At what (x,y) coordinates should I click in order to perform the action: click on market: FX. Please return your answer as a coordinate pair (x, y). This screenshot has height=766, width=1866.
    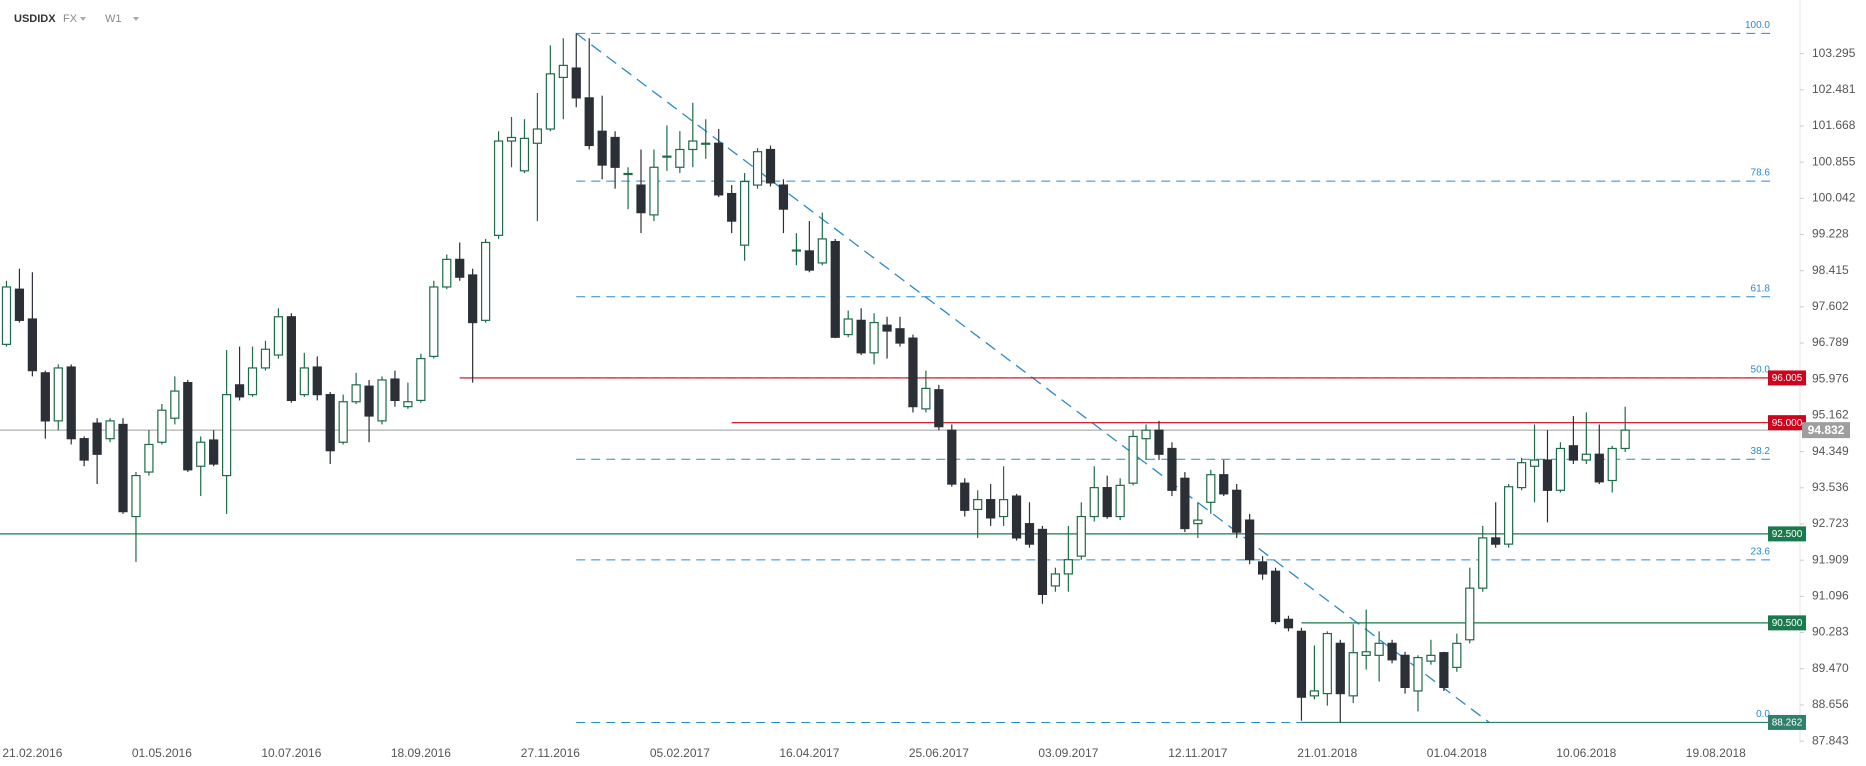
    Looking at the image, I should click on (70, 19).